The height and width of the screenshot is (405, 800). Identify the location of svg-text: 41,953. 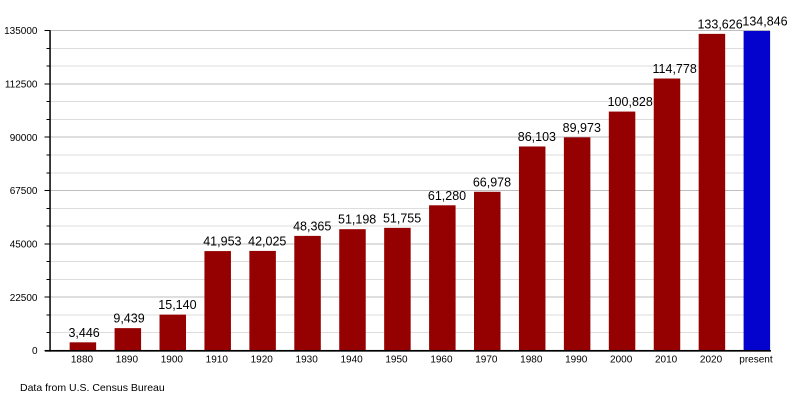
(222, 242).